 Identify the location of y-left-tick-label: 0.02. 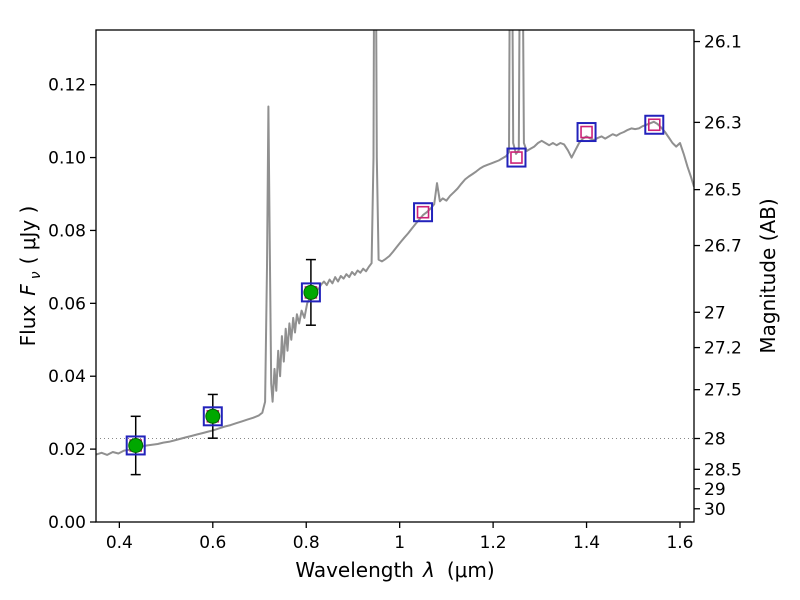
(67, 450).